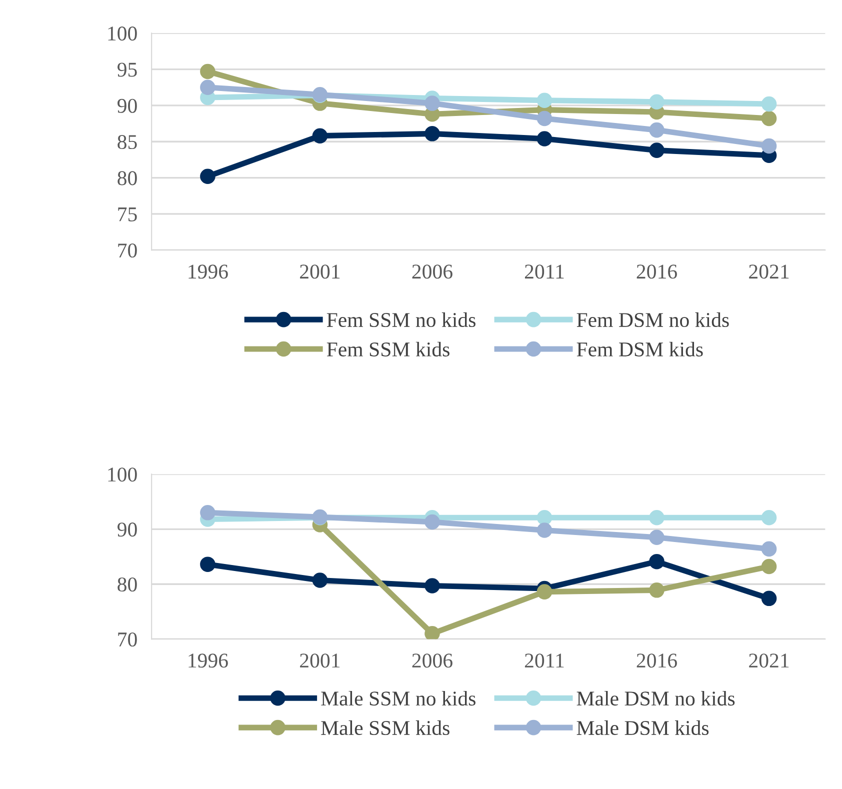  I want to click on legend-label: Male DSM no kids, so click(655, 698).